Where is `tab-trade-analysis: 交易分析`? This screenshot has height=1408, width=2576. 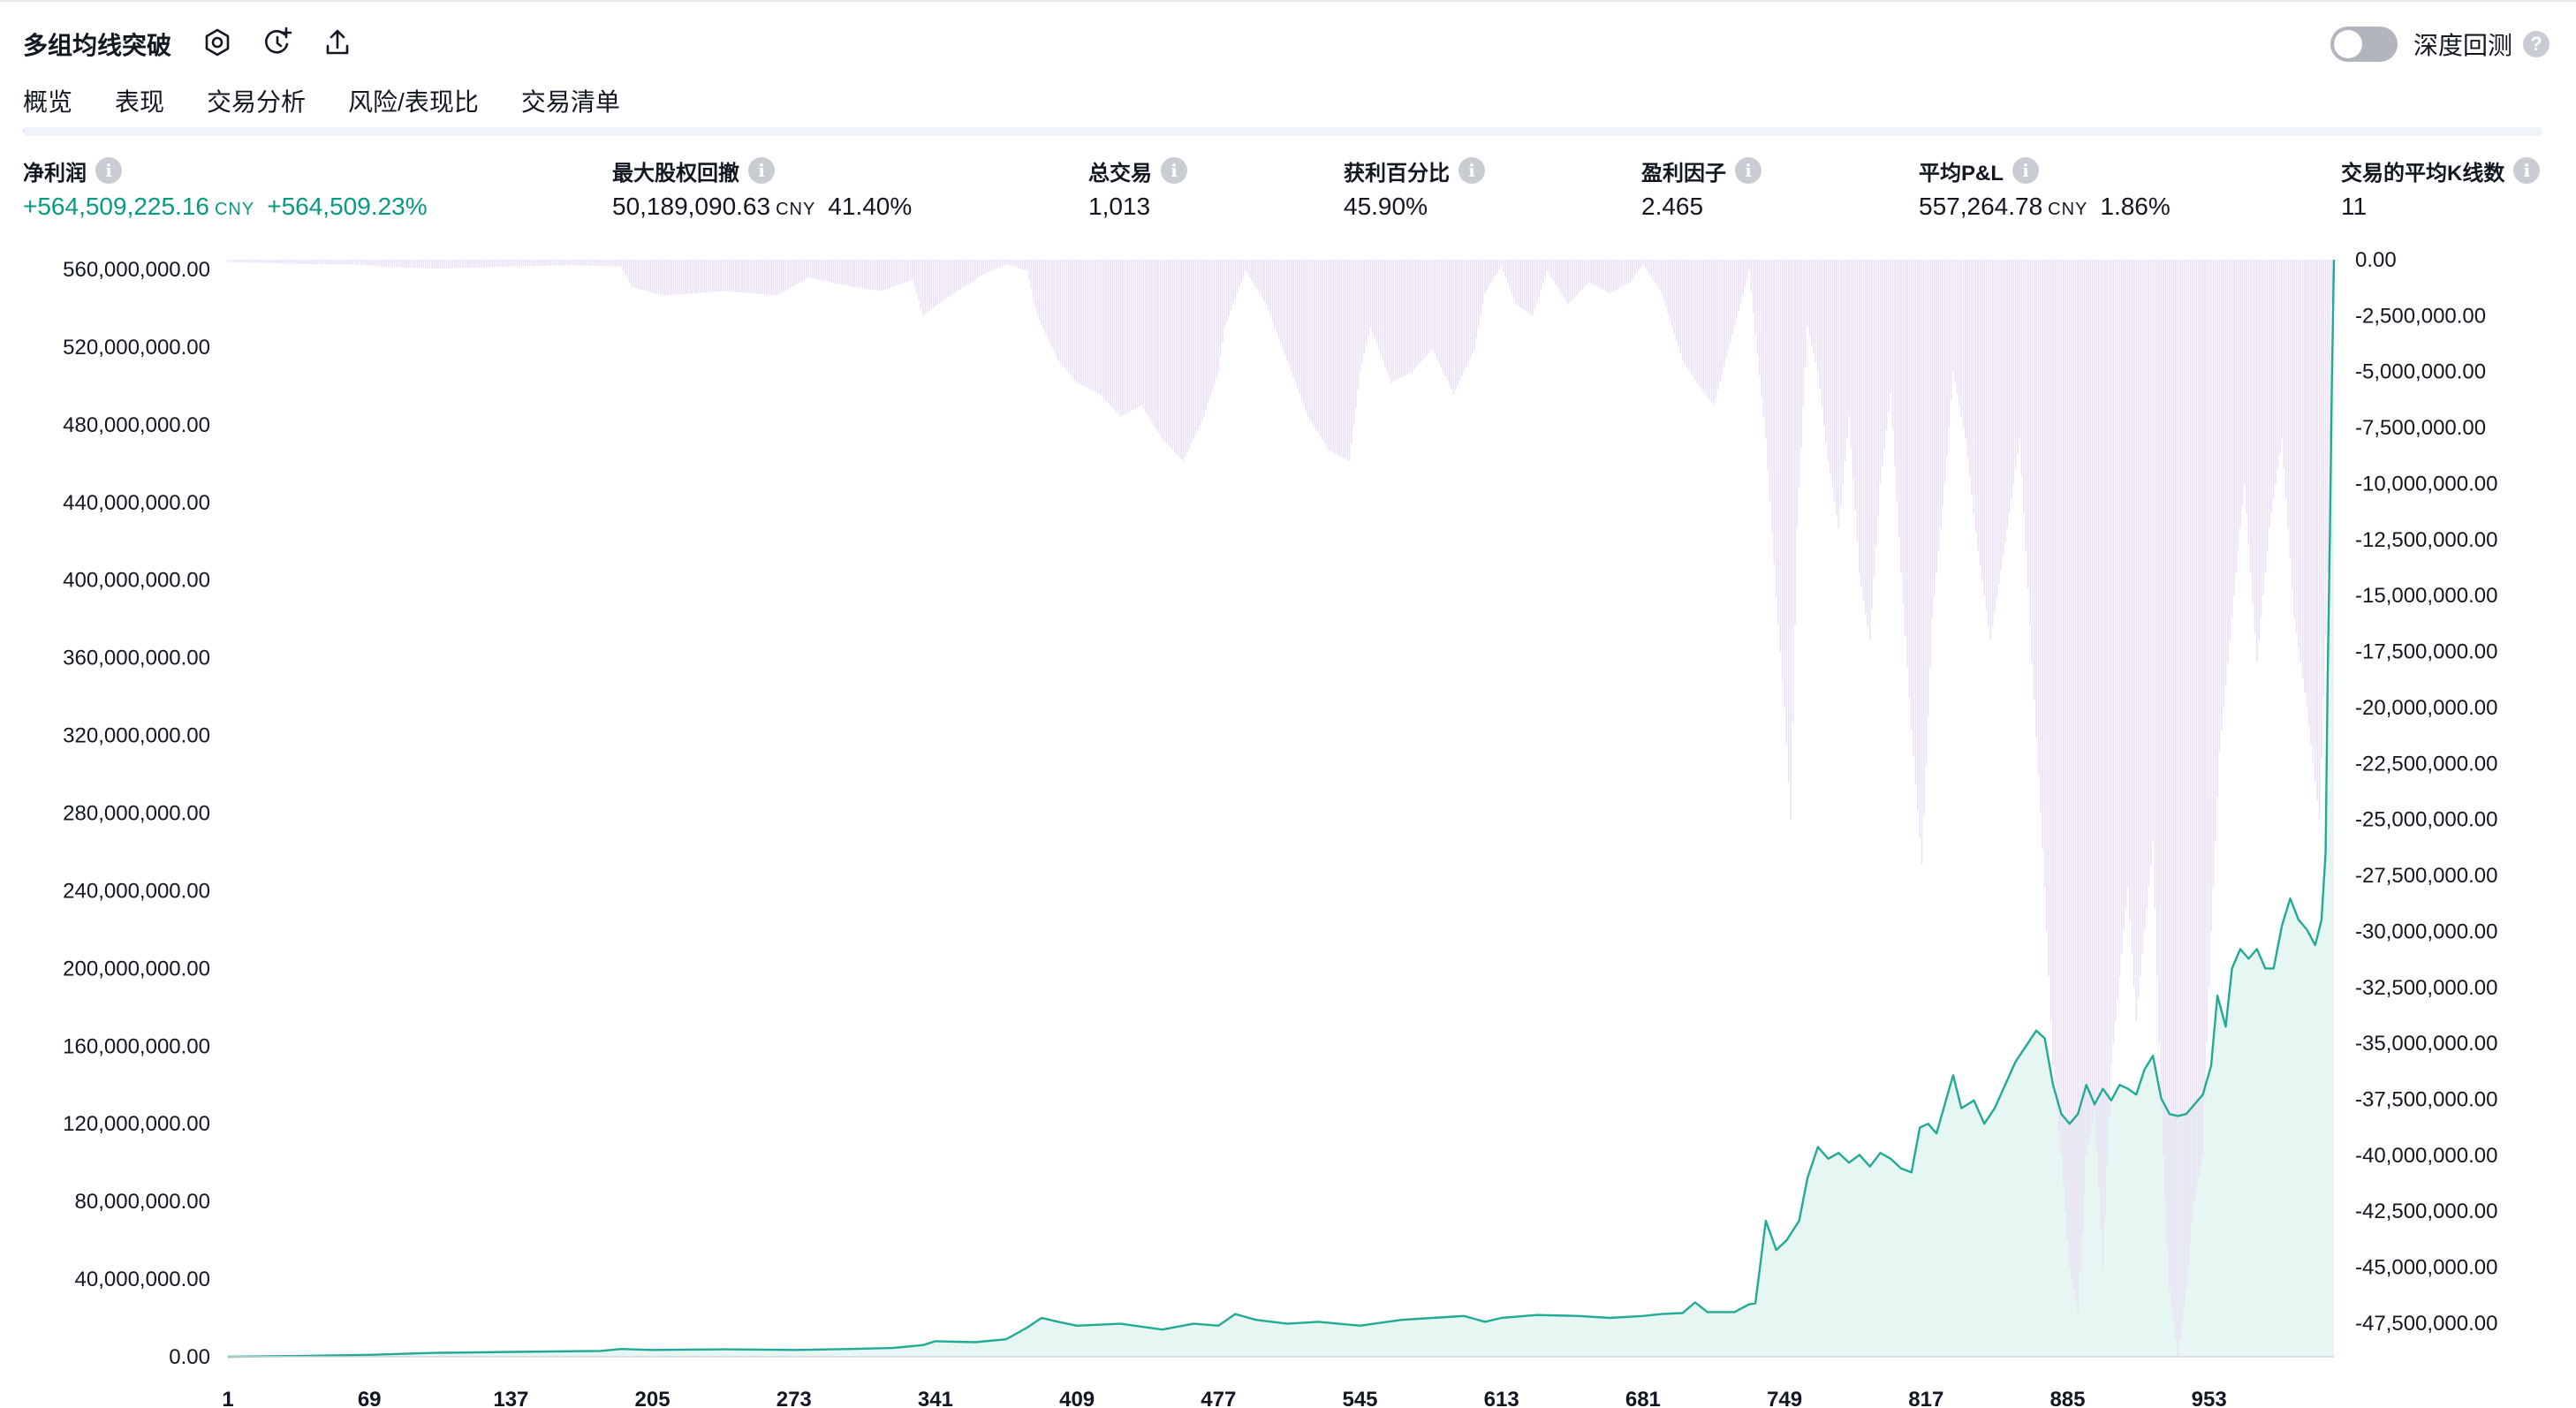
tab-trade-analysis: 交易分析 is located at coordinates (257, 102).